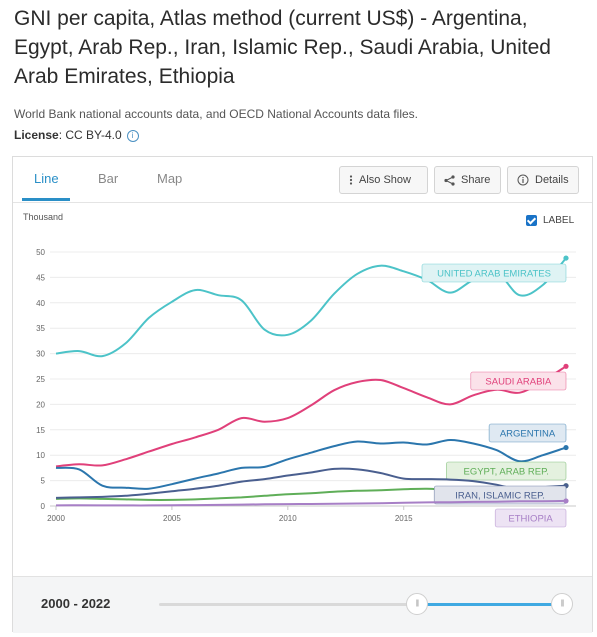  I want to click on details-label: Details, so click(552, 180).